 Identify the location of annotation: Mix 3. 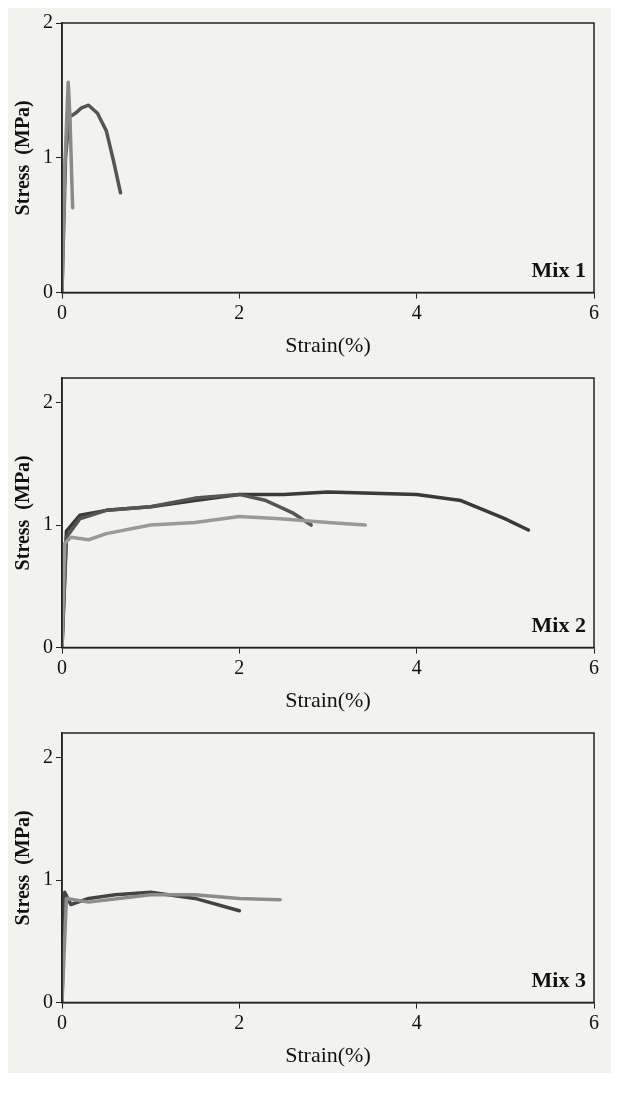
(558, 980).